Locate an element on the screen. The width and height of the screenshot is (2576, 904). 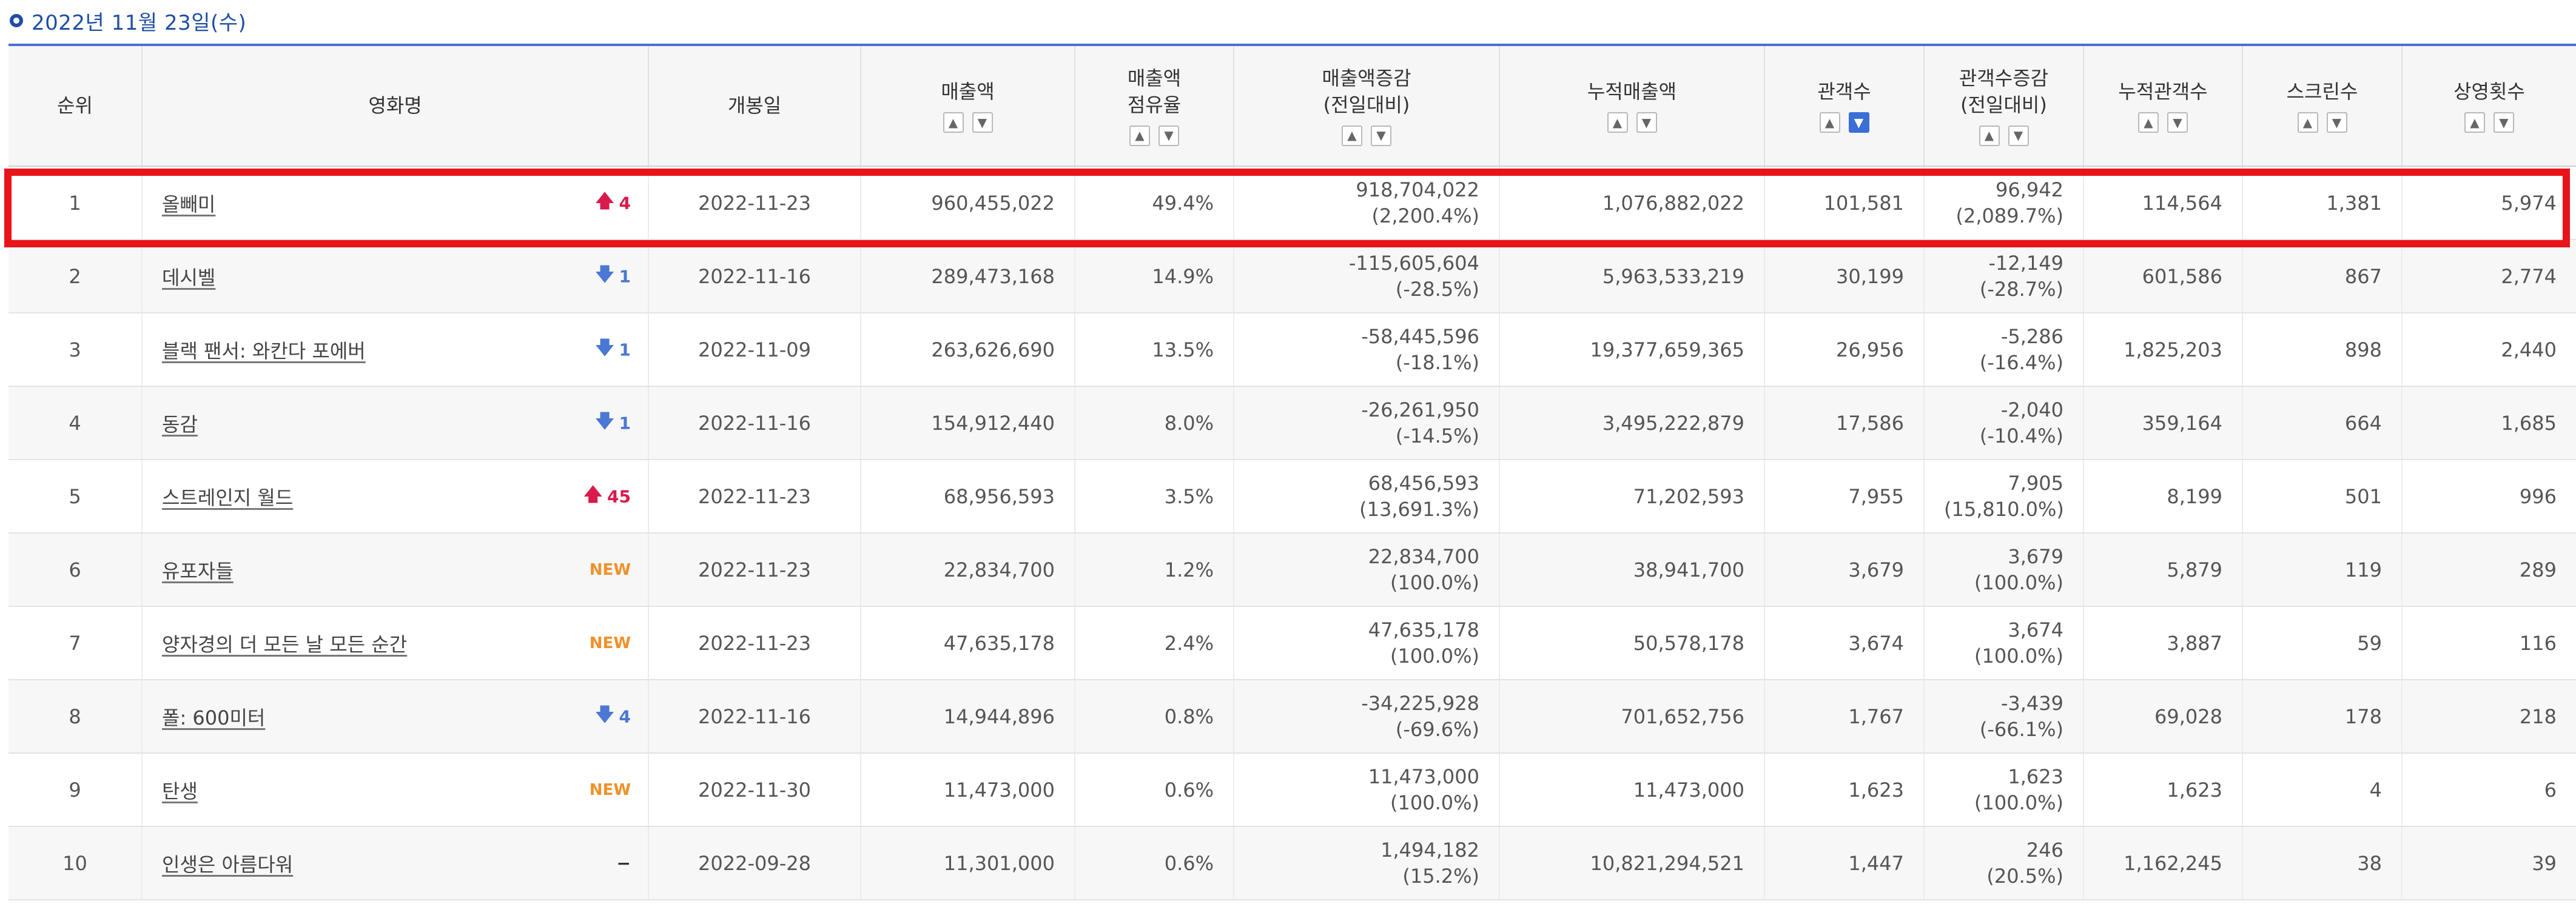
open-date-cell: 2022-11-30 is located at coordinates (754, 790).